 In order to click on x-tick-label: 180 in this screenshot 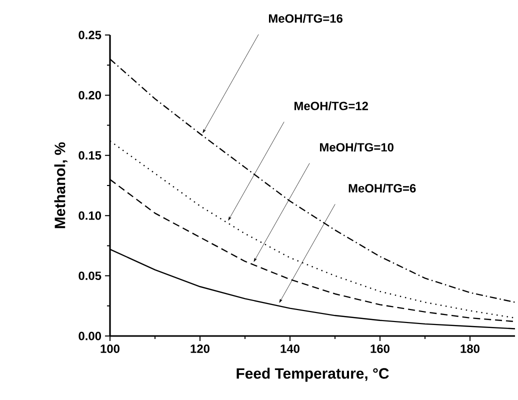, I will do `click(470, 348)`.